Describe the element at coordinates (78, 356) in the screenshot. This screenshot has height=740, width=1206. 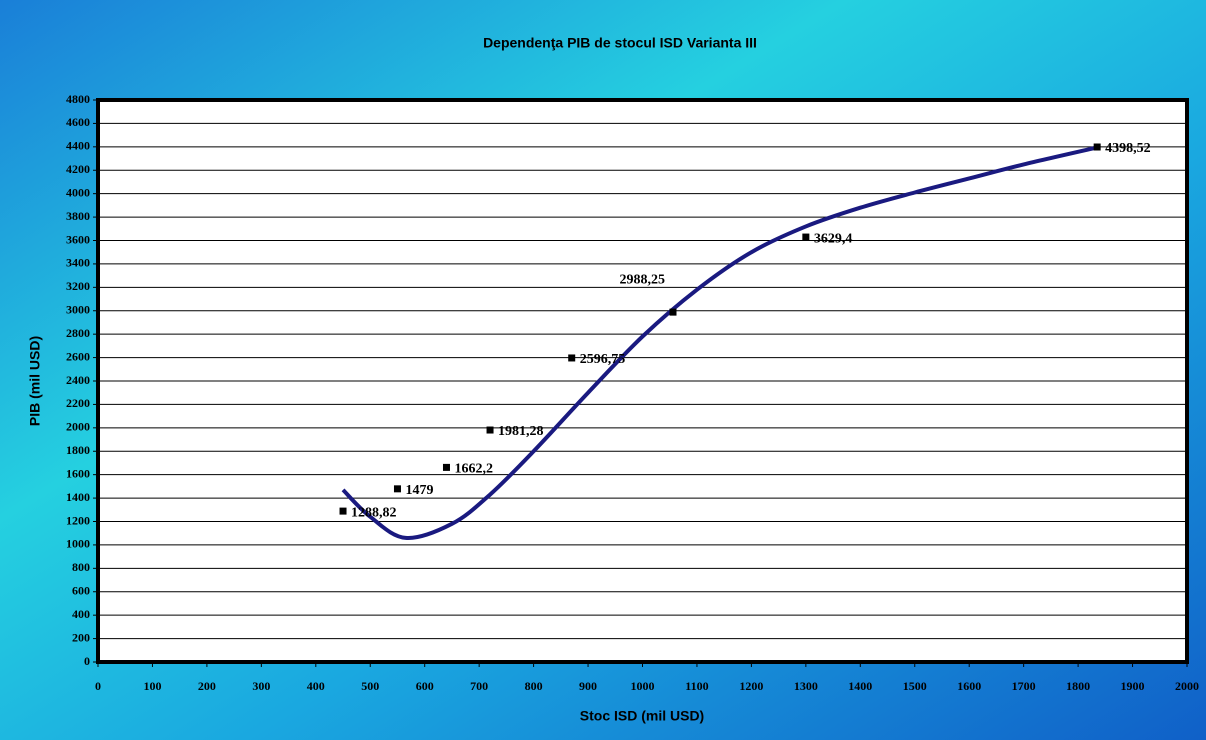
I see `y-tick-label: 2600` at that location.